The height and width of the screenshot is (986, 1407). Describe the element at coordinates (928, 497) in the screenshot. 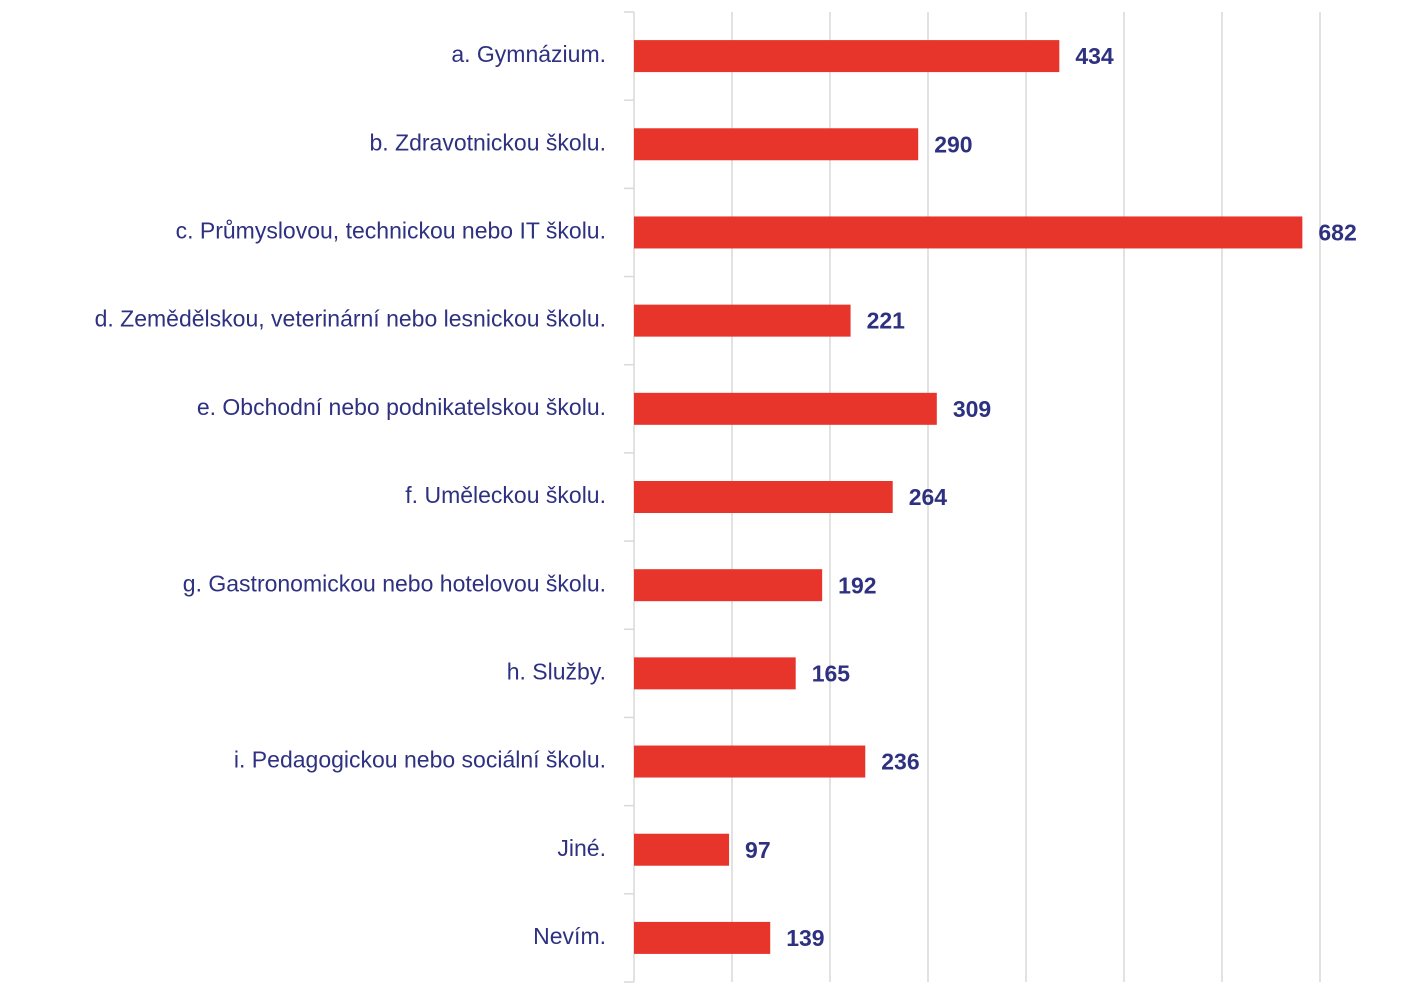

I see `data-label: 264` at that location.